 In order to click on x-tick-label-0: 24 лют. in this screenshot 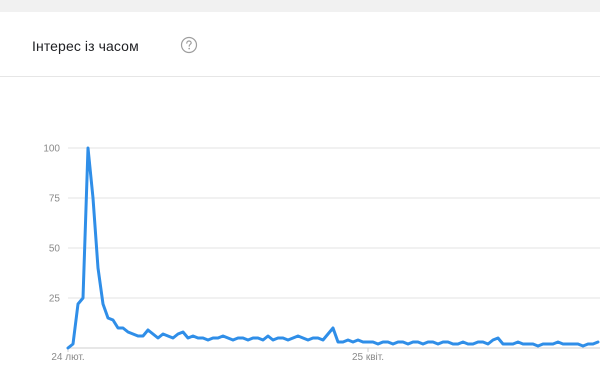, I will do `click(67, 357)`.